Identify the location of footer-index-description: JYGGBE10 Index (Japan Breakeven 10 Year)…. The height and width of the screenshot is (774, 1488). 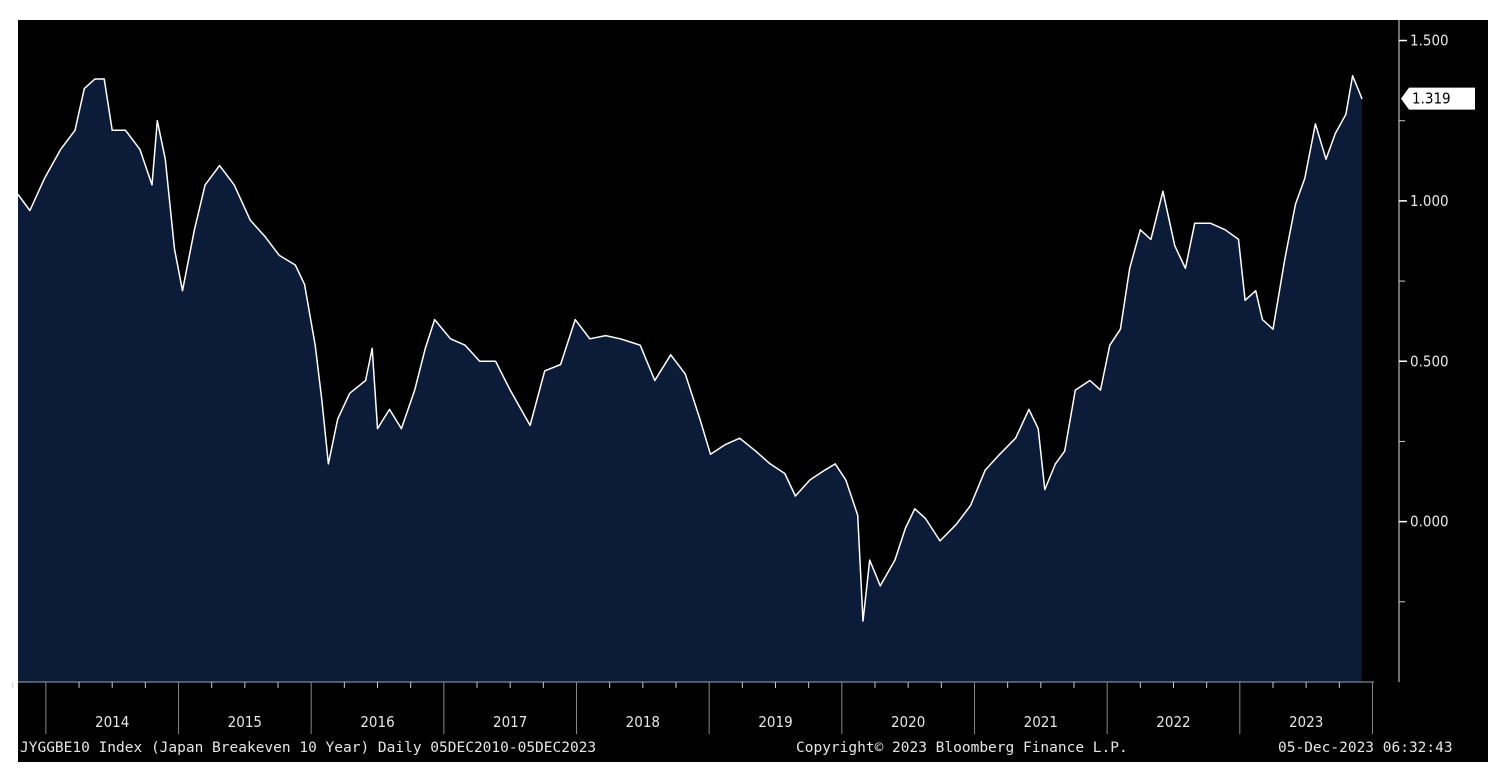
(308, 748).